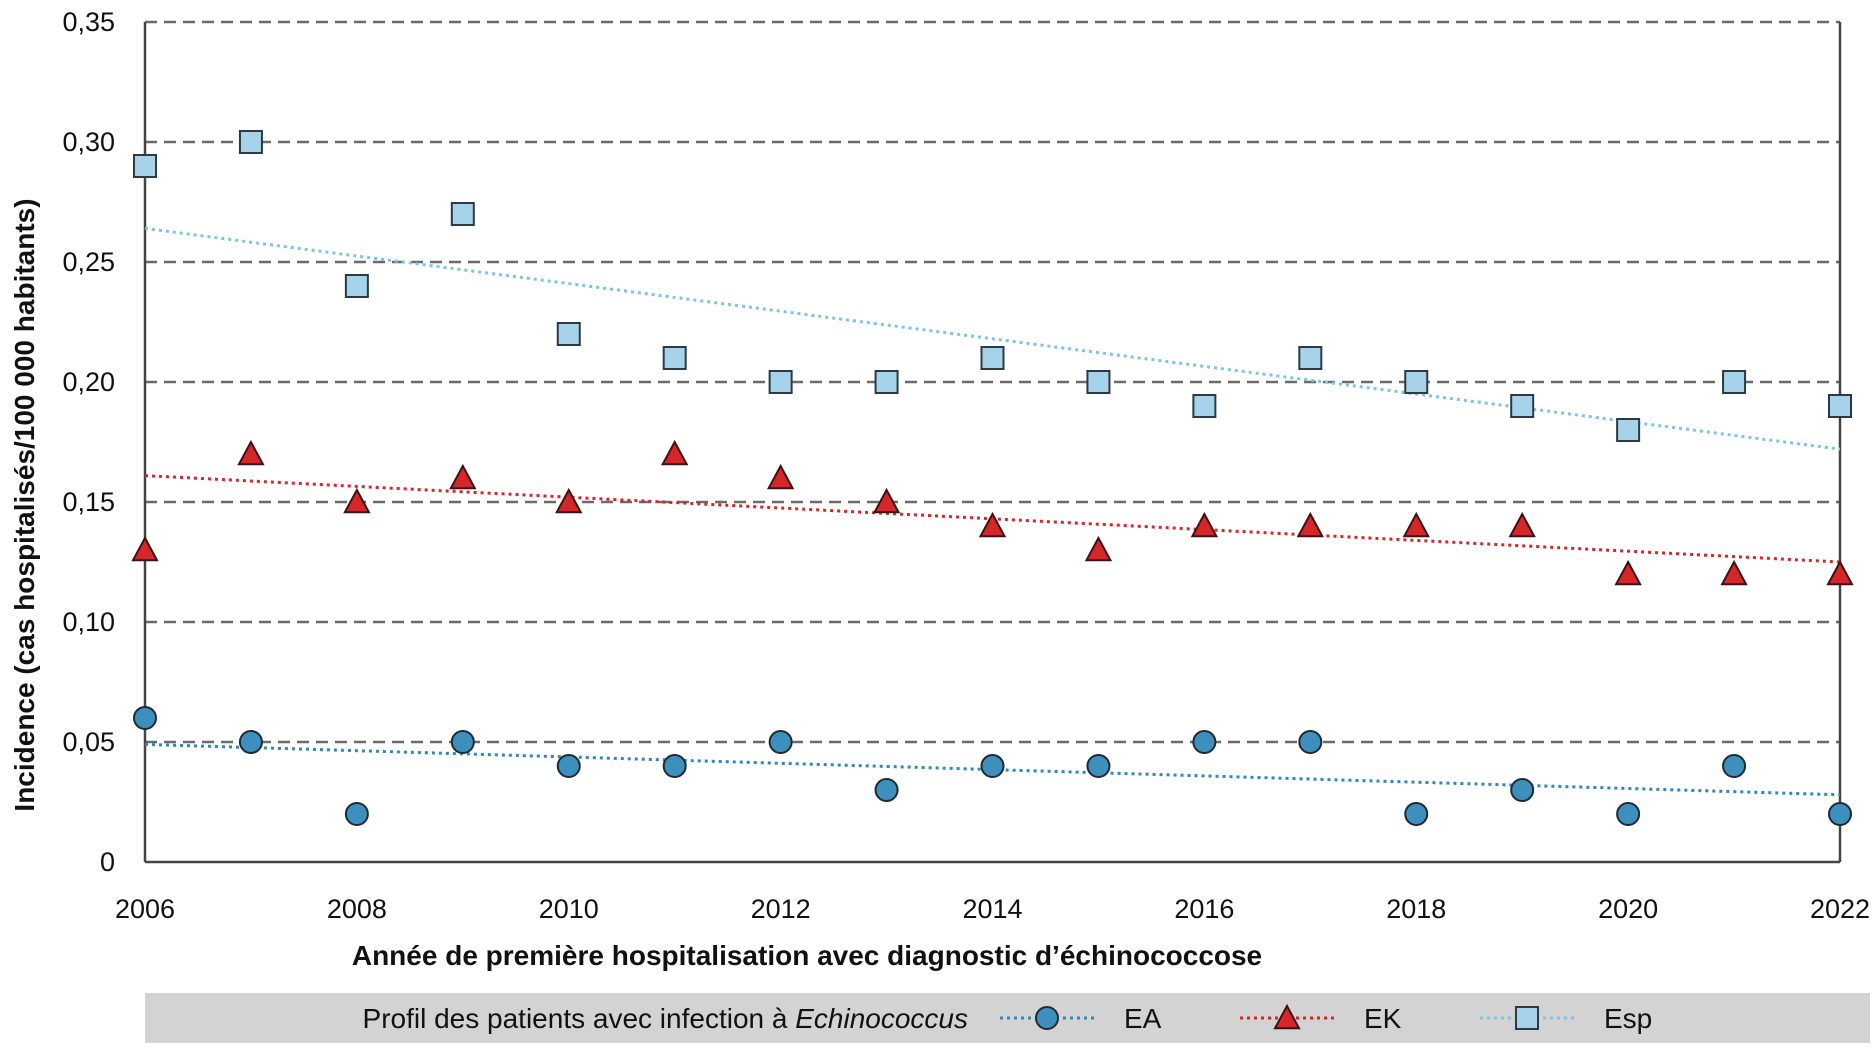 This screenshot has height=1053, width=1876. I want to click on legend-label-ek: EK, so click(1383, 1018).